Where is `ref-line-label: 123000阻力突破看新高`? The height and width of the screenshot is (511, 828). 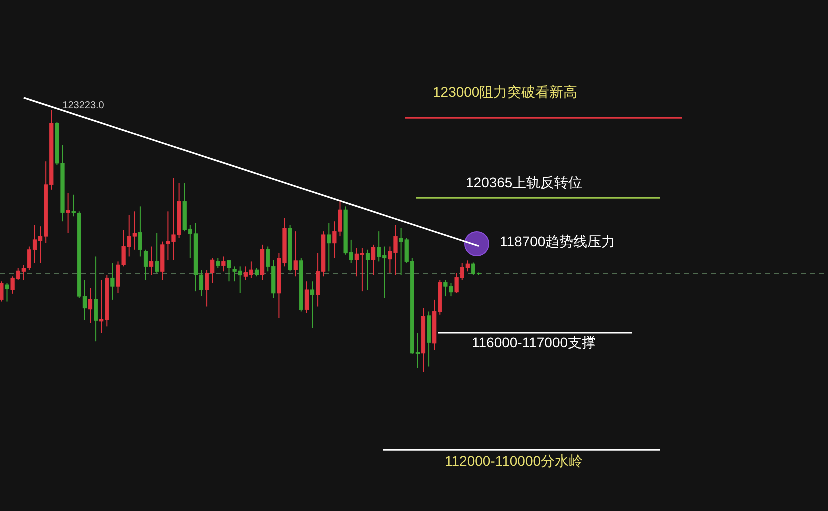
ref-line-label: 123000阻力突破看新高 is located at coordinates (505, 92).